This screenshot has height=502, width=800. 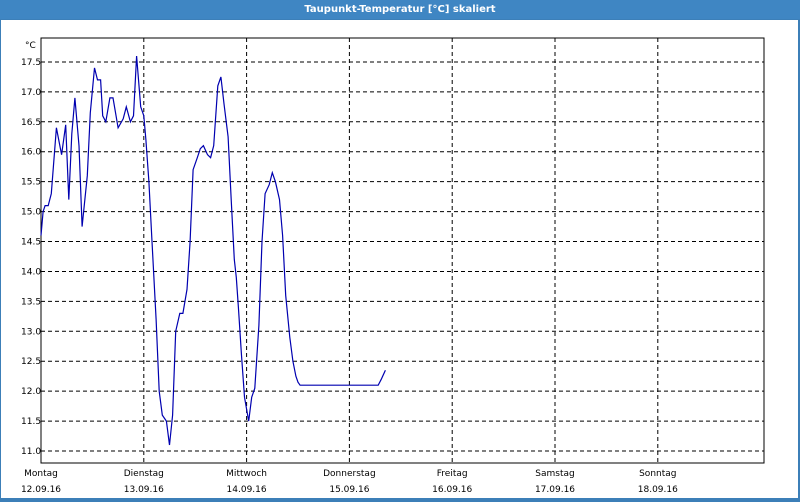 What do you see at coordinates (555, 490) in the screenshot?
I see `x-tick-date-label: 17.09.16` at bounding box center [555, 490].